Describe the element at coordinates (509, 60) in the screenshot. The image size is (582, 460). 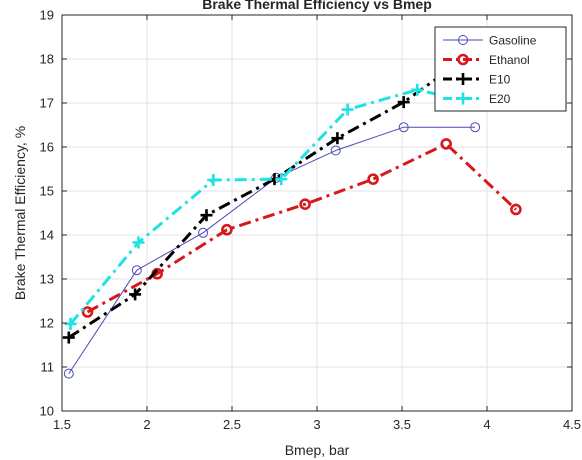
I see `legend-label-ethanol: Ethanol` at that location.